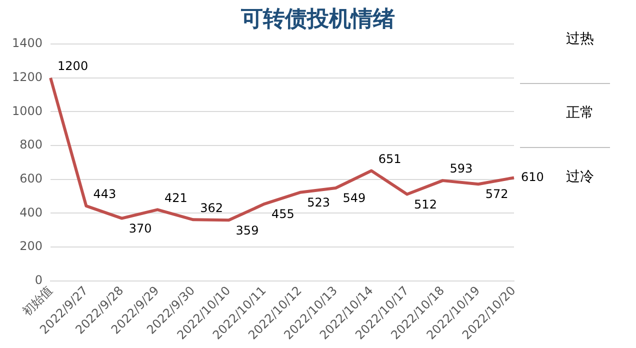 The image size is (636, 348). Describe the element at coordinates (461, 169) in the screenshot. I see `data-label: 593` at that location.